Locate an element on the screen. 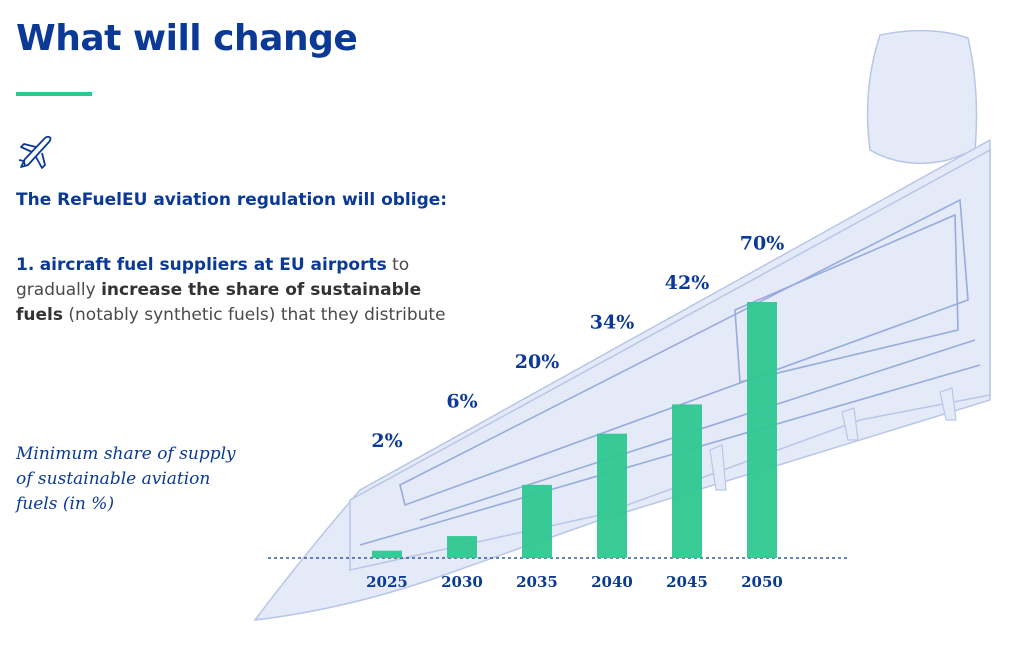 Image resolution: width=1024 pixels, height=650 pixels. title-underline is located at coordinates (54, 94).